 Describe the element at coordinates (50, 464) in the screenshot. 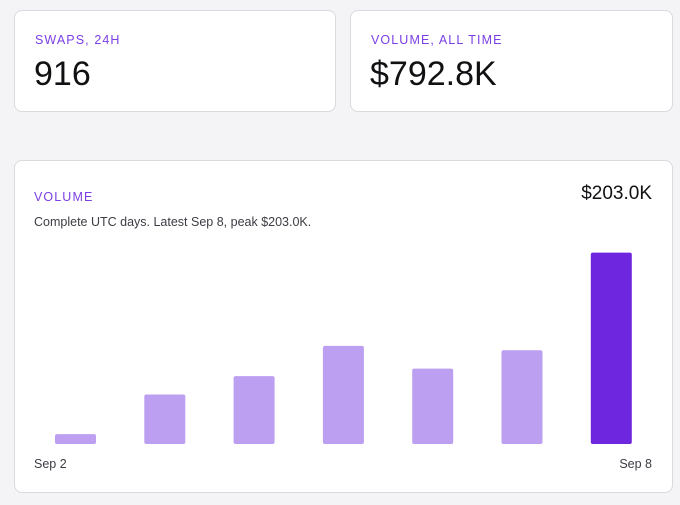

I see `x-axis-start-label: Sep 2` at that location.